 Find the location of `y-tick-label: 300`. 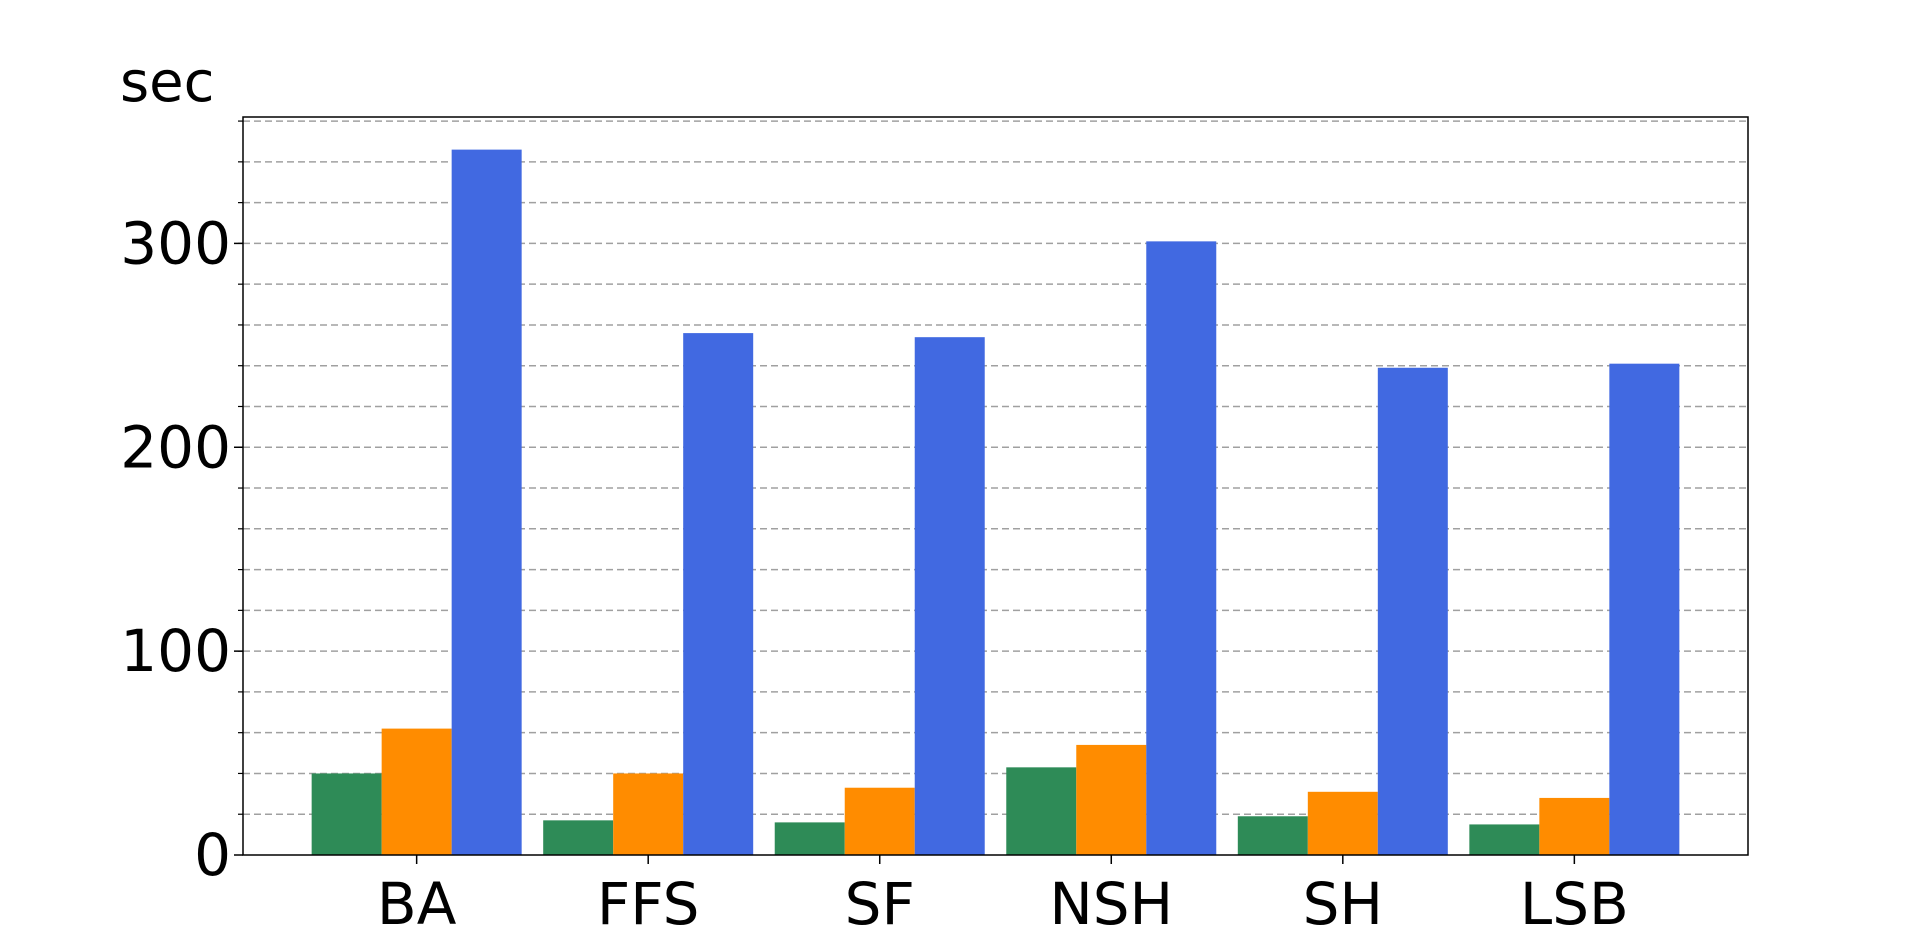

y-tick-label: 300 is located at coordinates (175, 243).